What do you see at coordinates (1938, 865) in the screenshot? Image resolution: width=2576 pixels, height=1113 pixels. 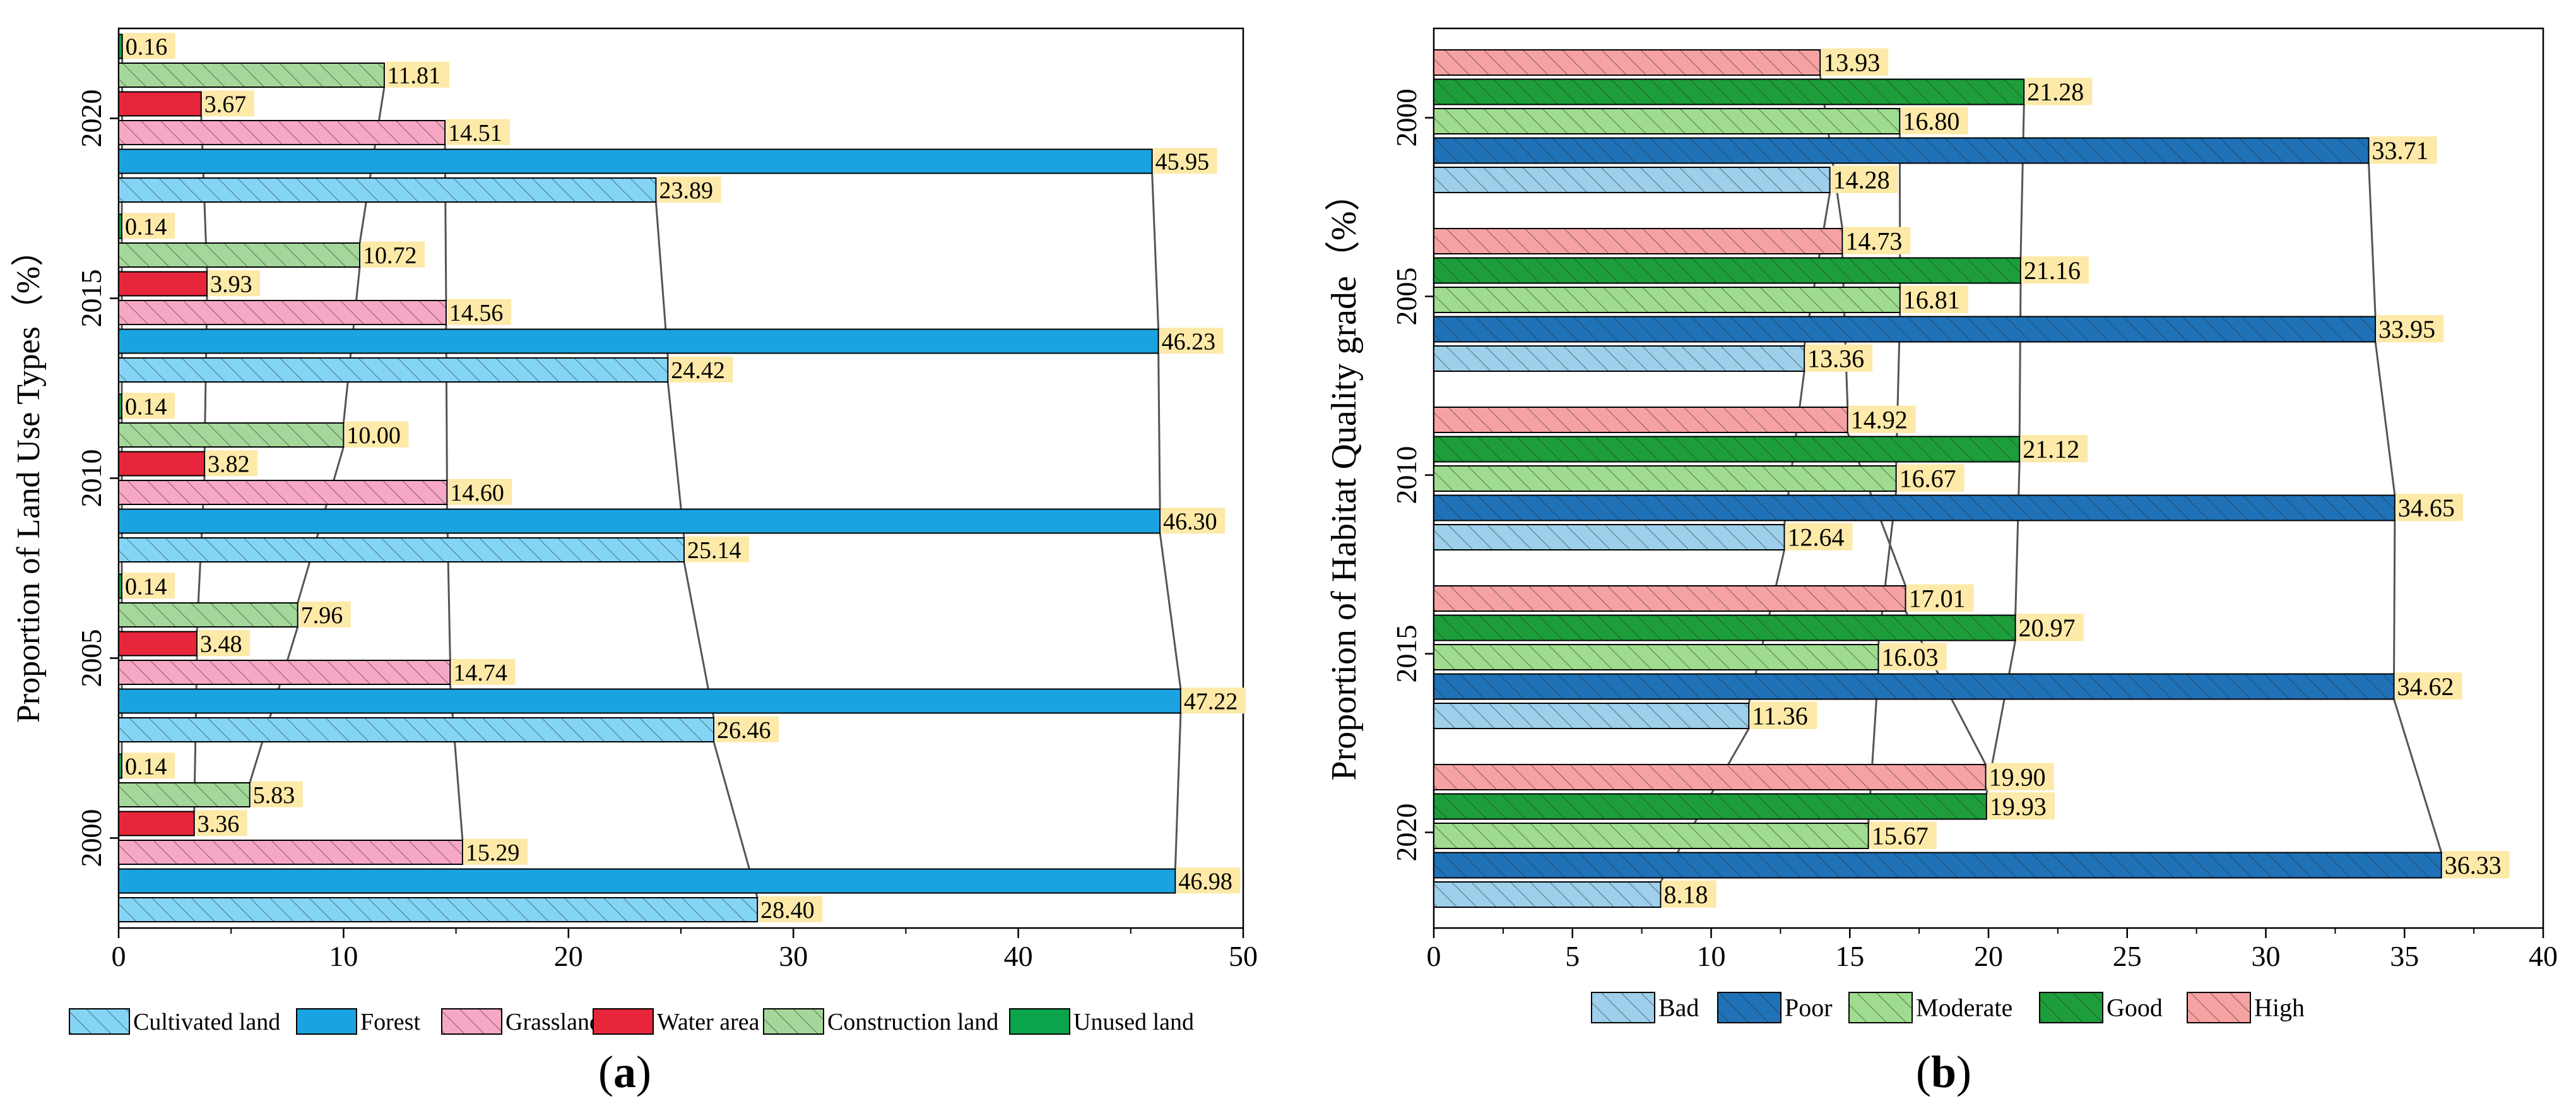 I see `bar-poor-2020` at bounding box center [1938, 865].